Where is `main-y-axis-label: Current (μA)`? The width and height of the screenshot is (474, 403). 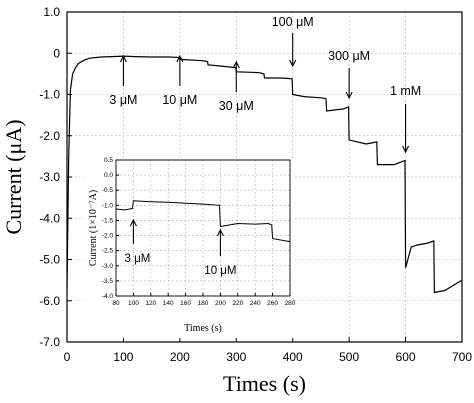
main-y-axis-label: Current (μA) is located at coordinates (13, 176).